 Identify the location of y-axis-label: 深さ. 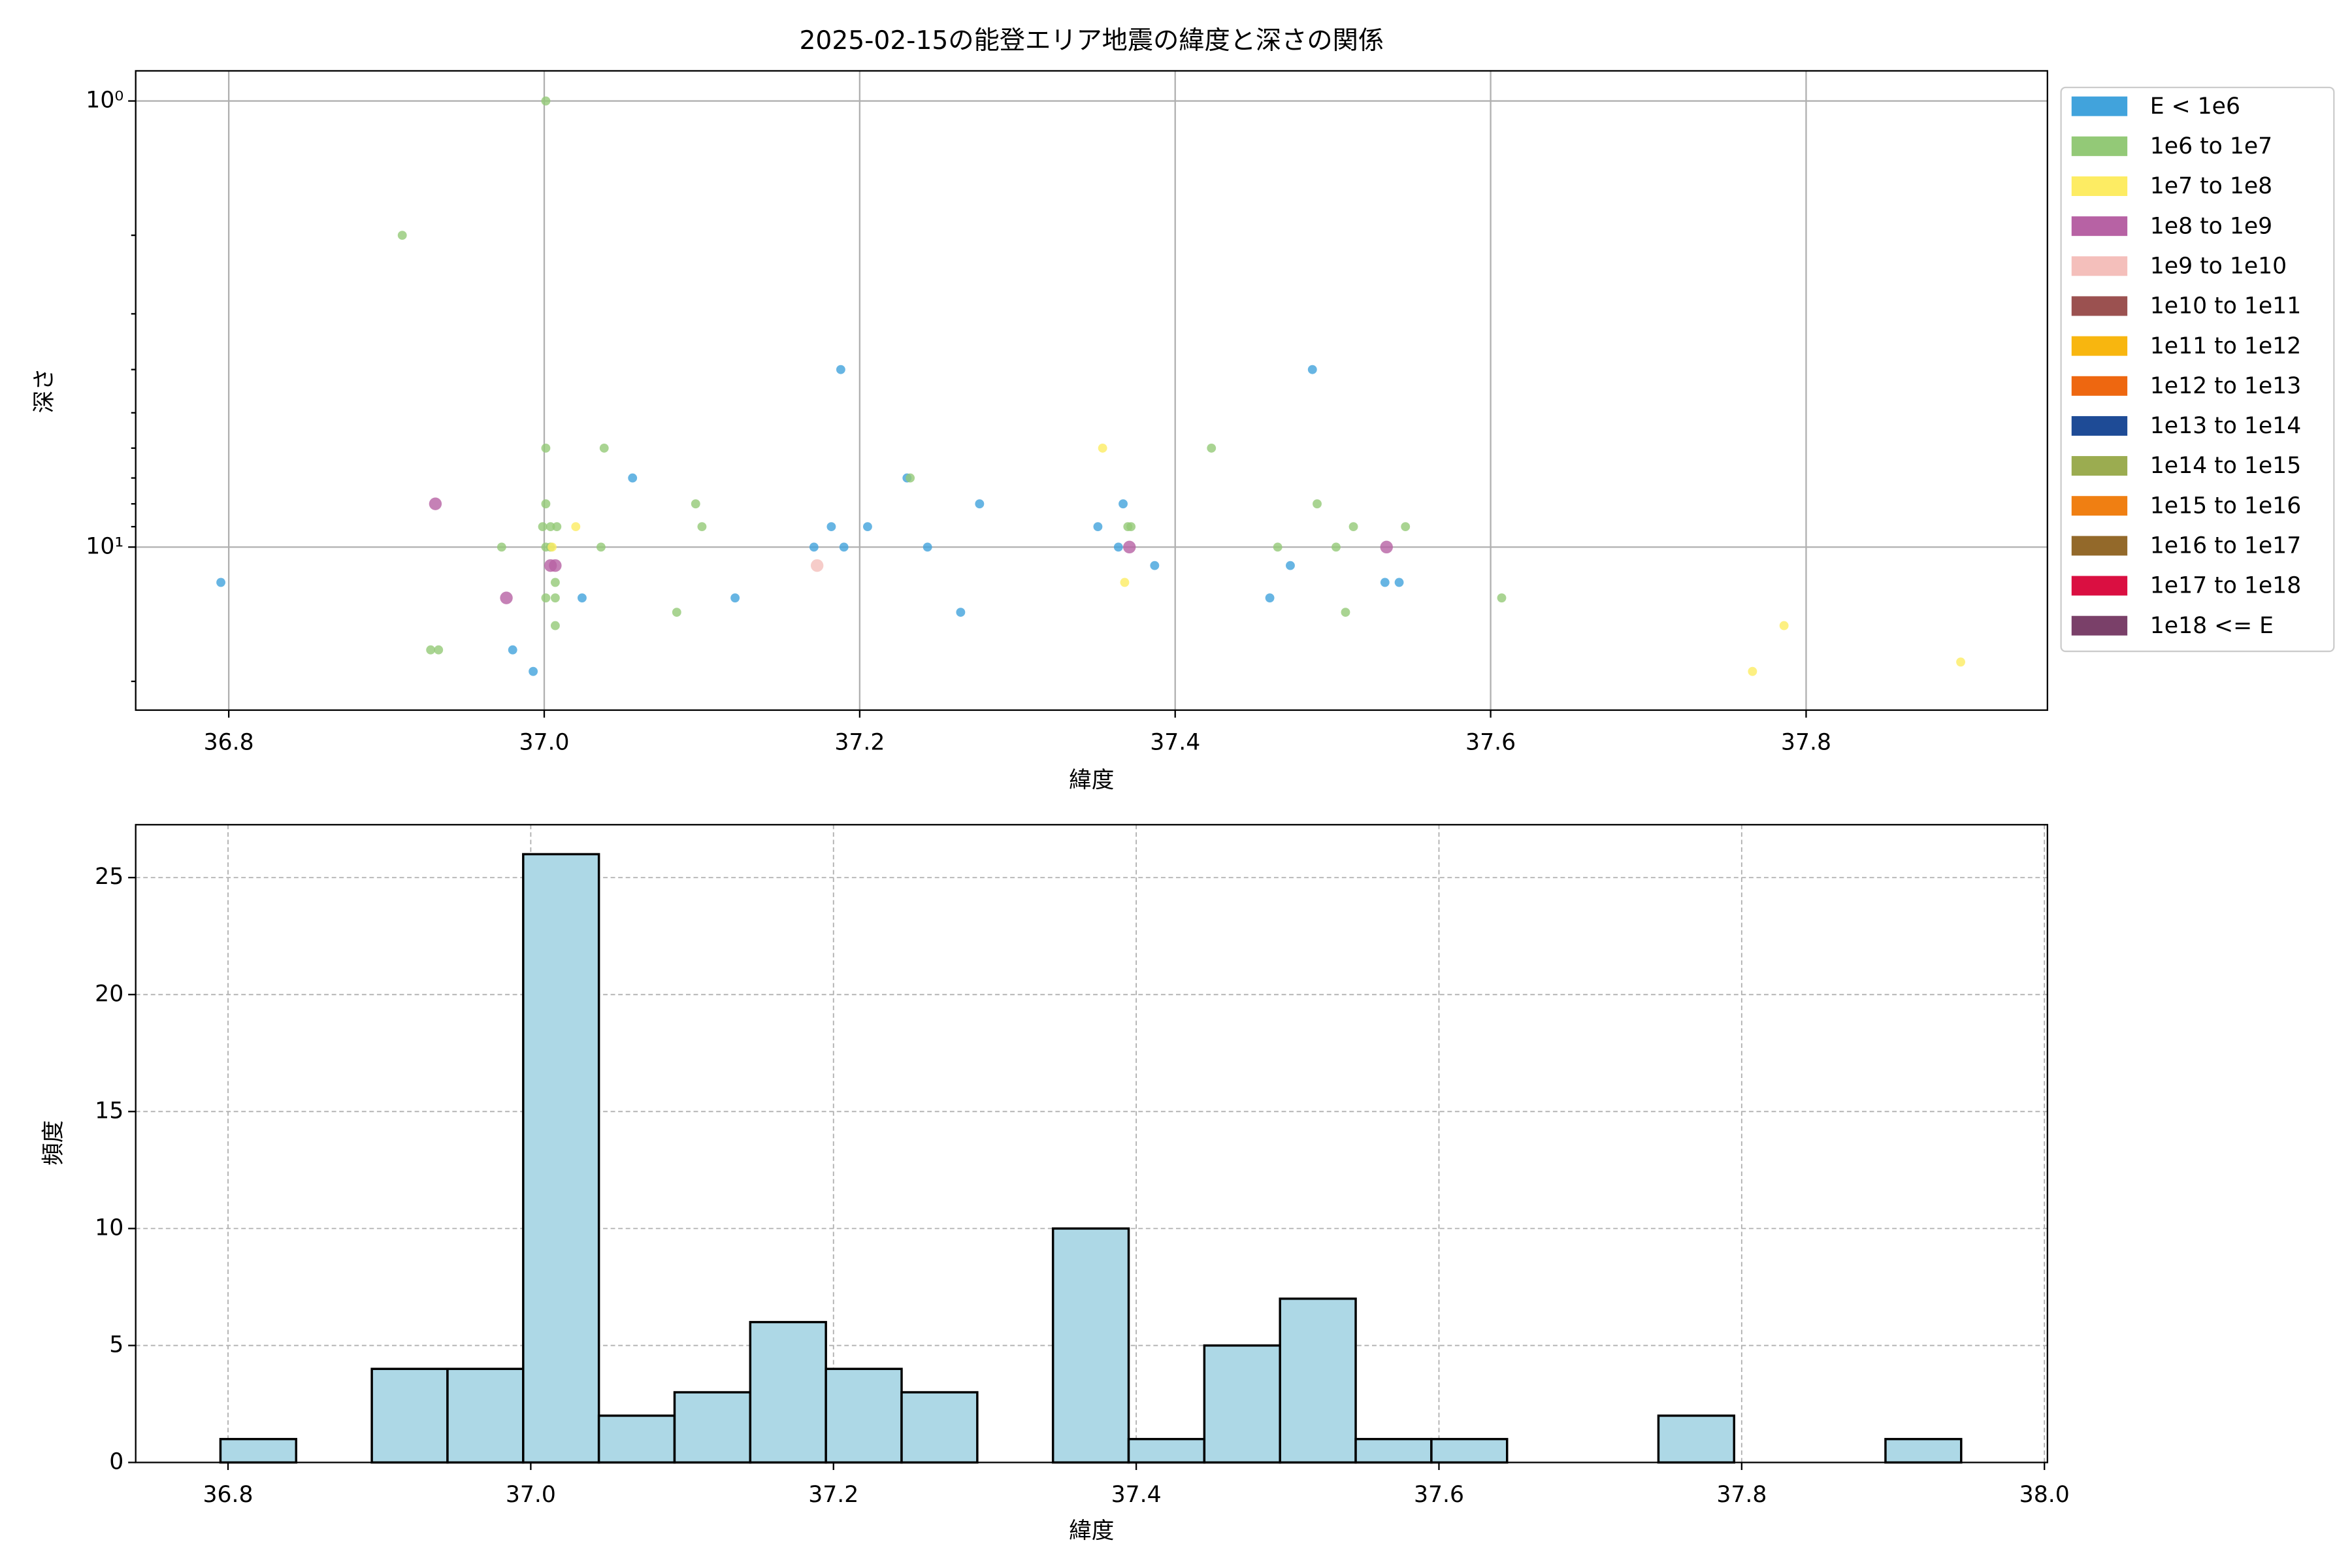
(44, 390).